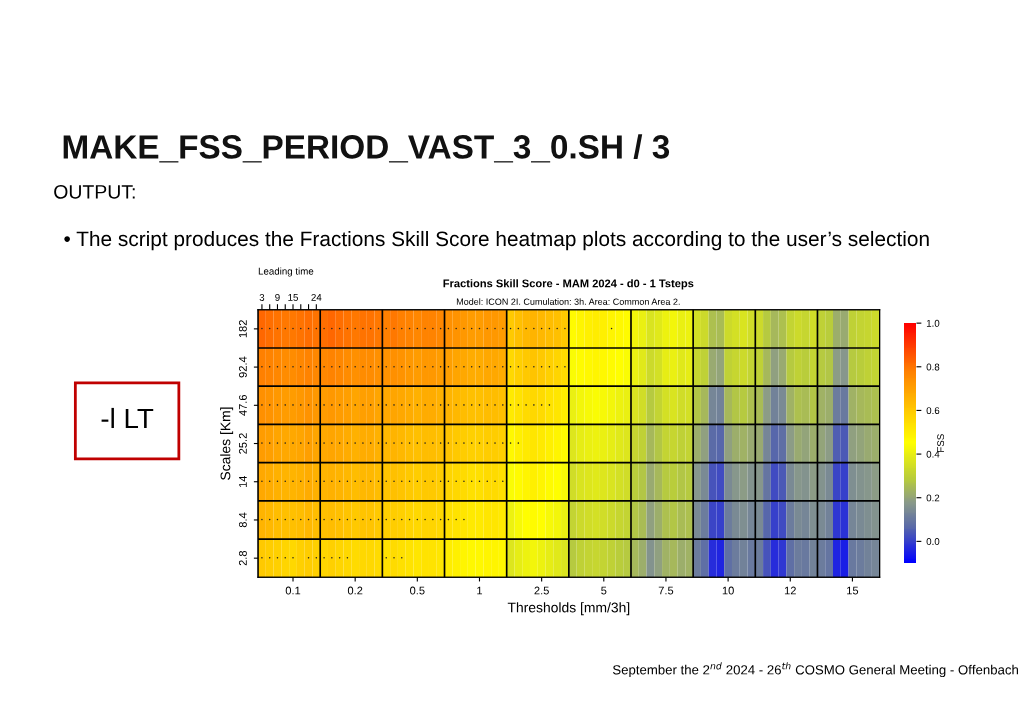 Image resolution: width=1024 pixels, height=704 pixels. I want to click on color-bar-label: 0.2, so click(933, 498).